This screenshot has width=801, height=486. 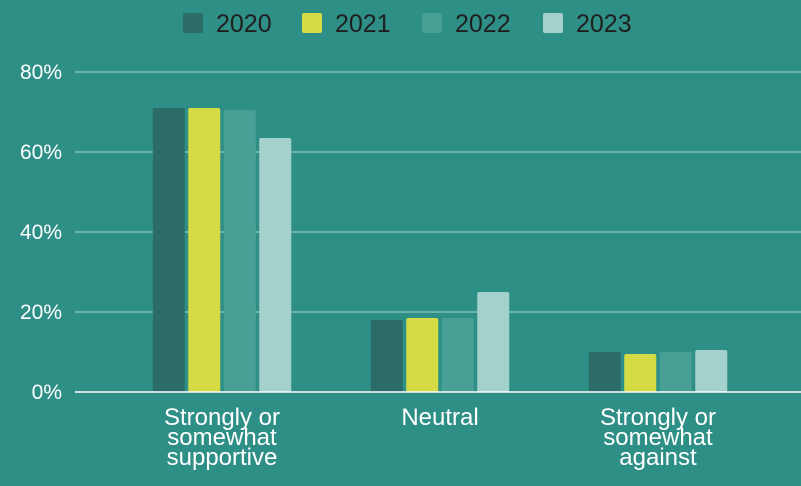 What do you see at coordinates (47, 392) in the screenshot?
I see `y-tick-label: 0%` at bounding box center [47, 392].